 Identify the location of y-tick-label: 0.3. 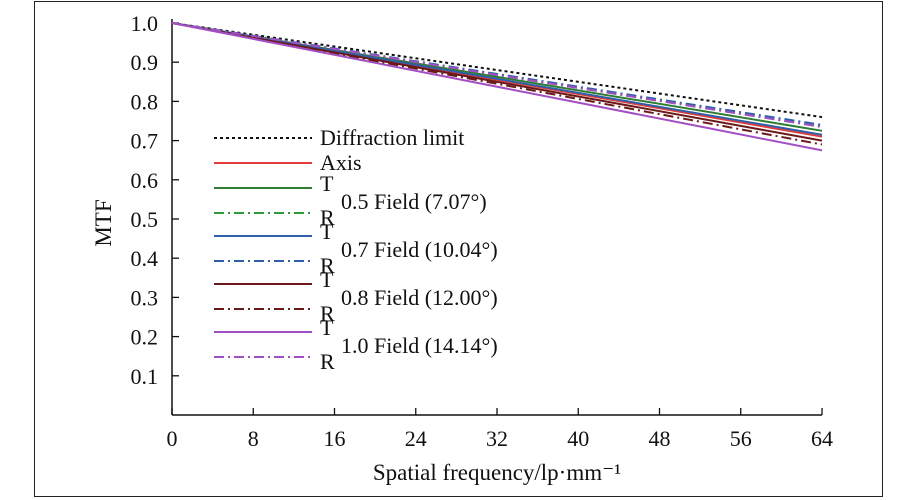
(145, 297).